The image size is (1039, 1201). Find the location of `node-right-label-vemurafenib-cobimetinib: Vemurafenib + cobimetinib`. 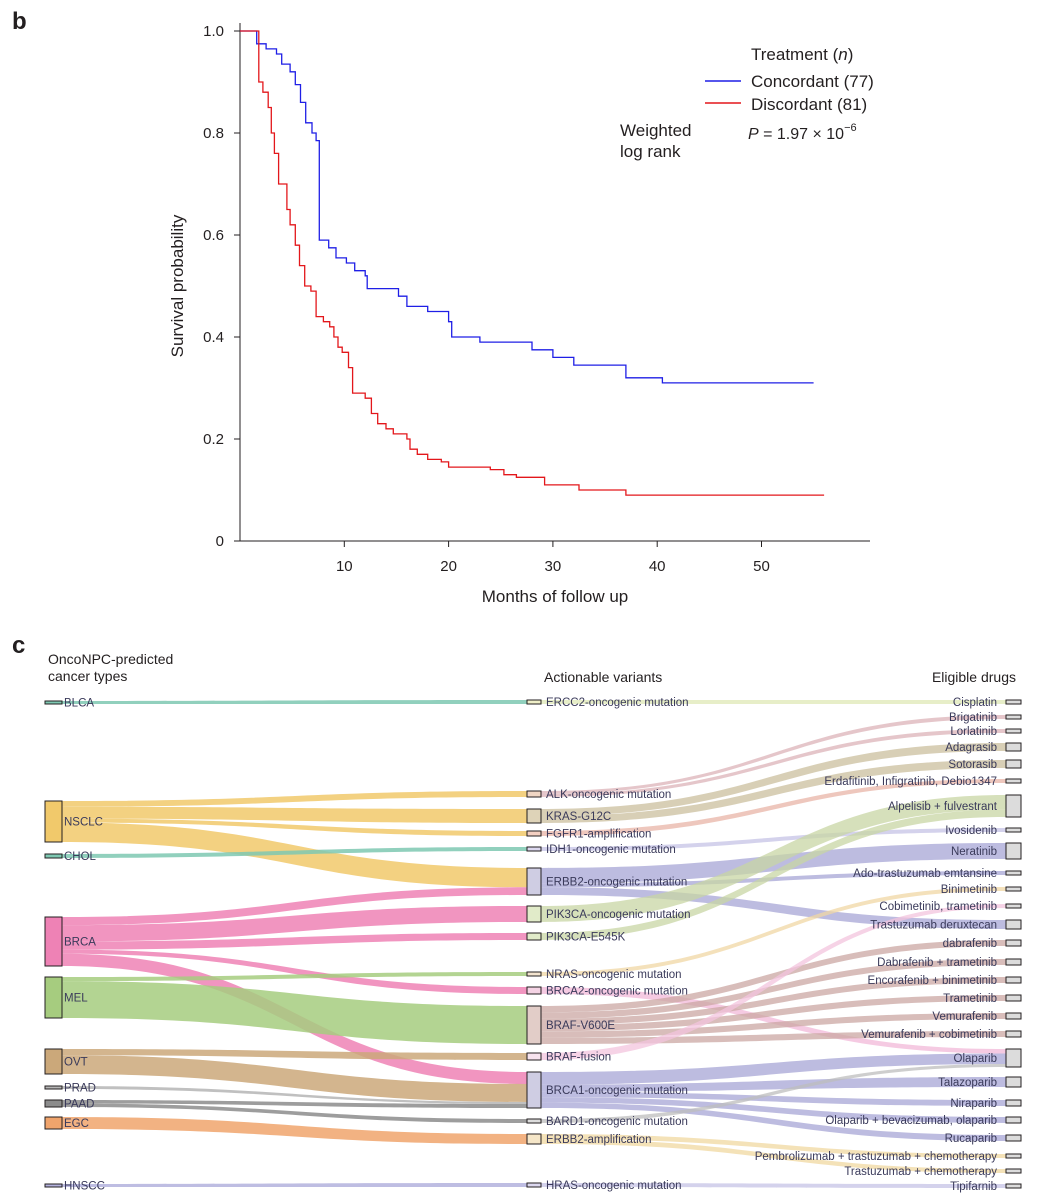

node-right-label-vemurafenib-cobimetinib: Vemurafenib + cobimetinib is located at coordinates (929, 1035).